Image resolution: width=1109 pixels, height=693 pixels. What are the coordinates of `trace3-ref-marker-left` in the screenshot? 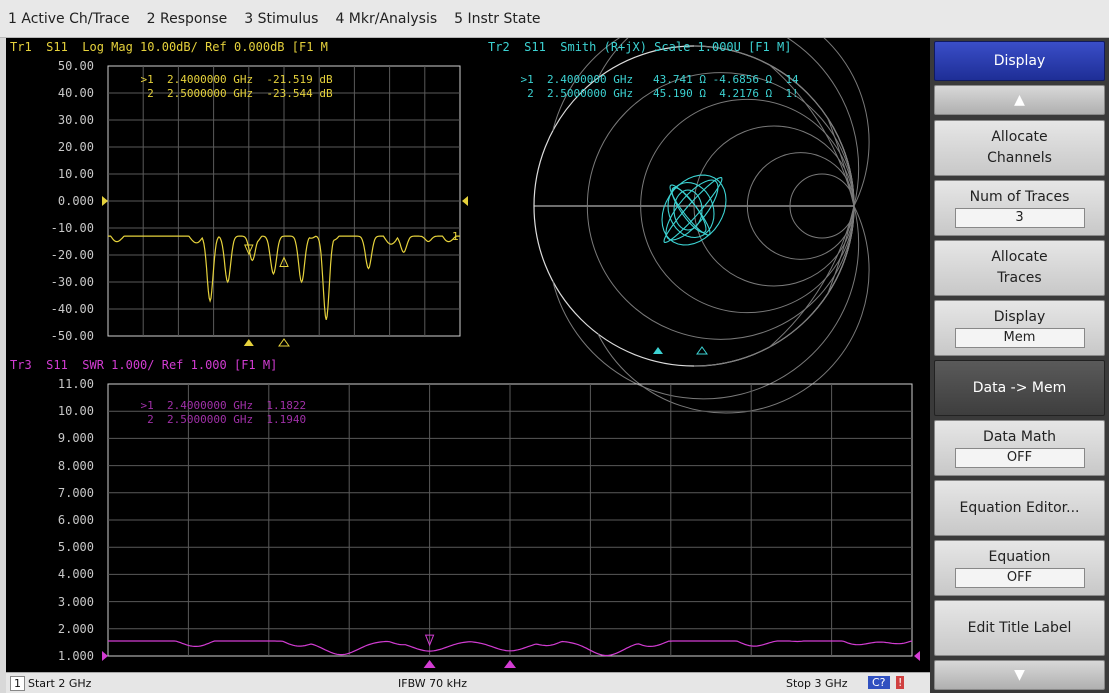 It's located at (105, 656).